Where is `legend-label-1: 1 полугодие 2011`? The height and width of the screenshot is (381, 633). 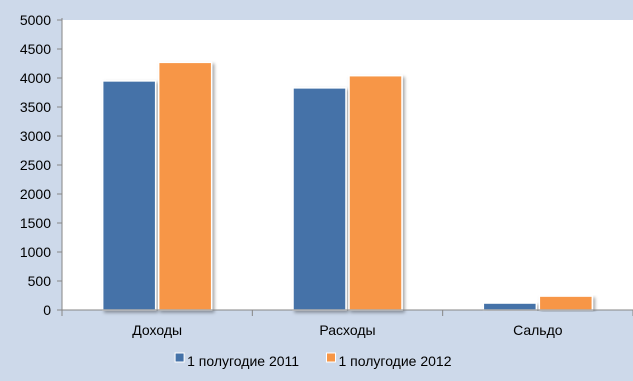
legend-label-1: 1 полугодие 2011 is located at coordinates (243, 361).